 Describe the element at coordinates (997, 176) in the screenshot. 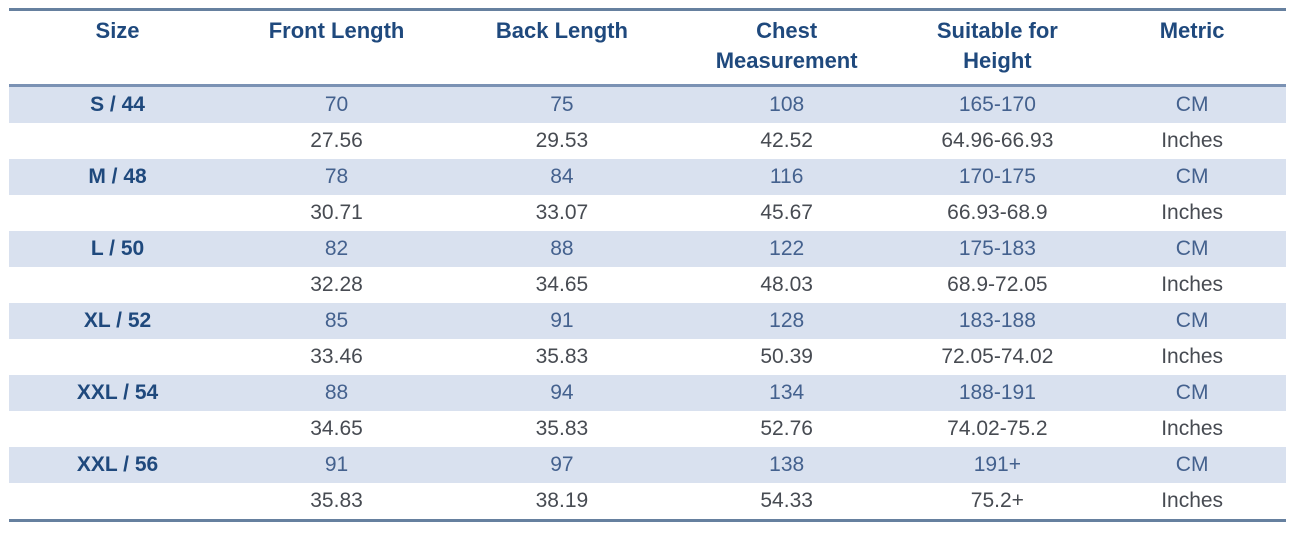

I see `cell-height: 170-175` at that location.